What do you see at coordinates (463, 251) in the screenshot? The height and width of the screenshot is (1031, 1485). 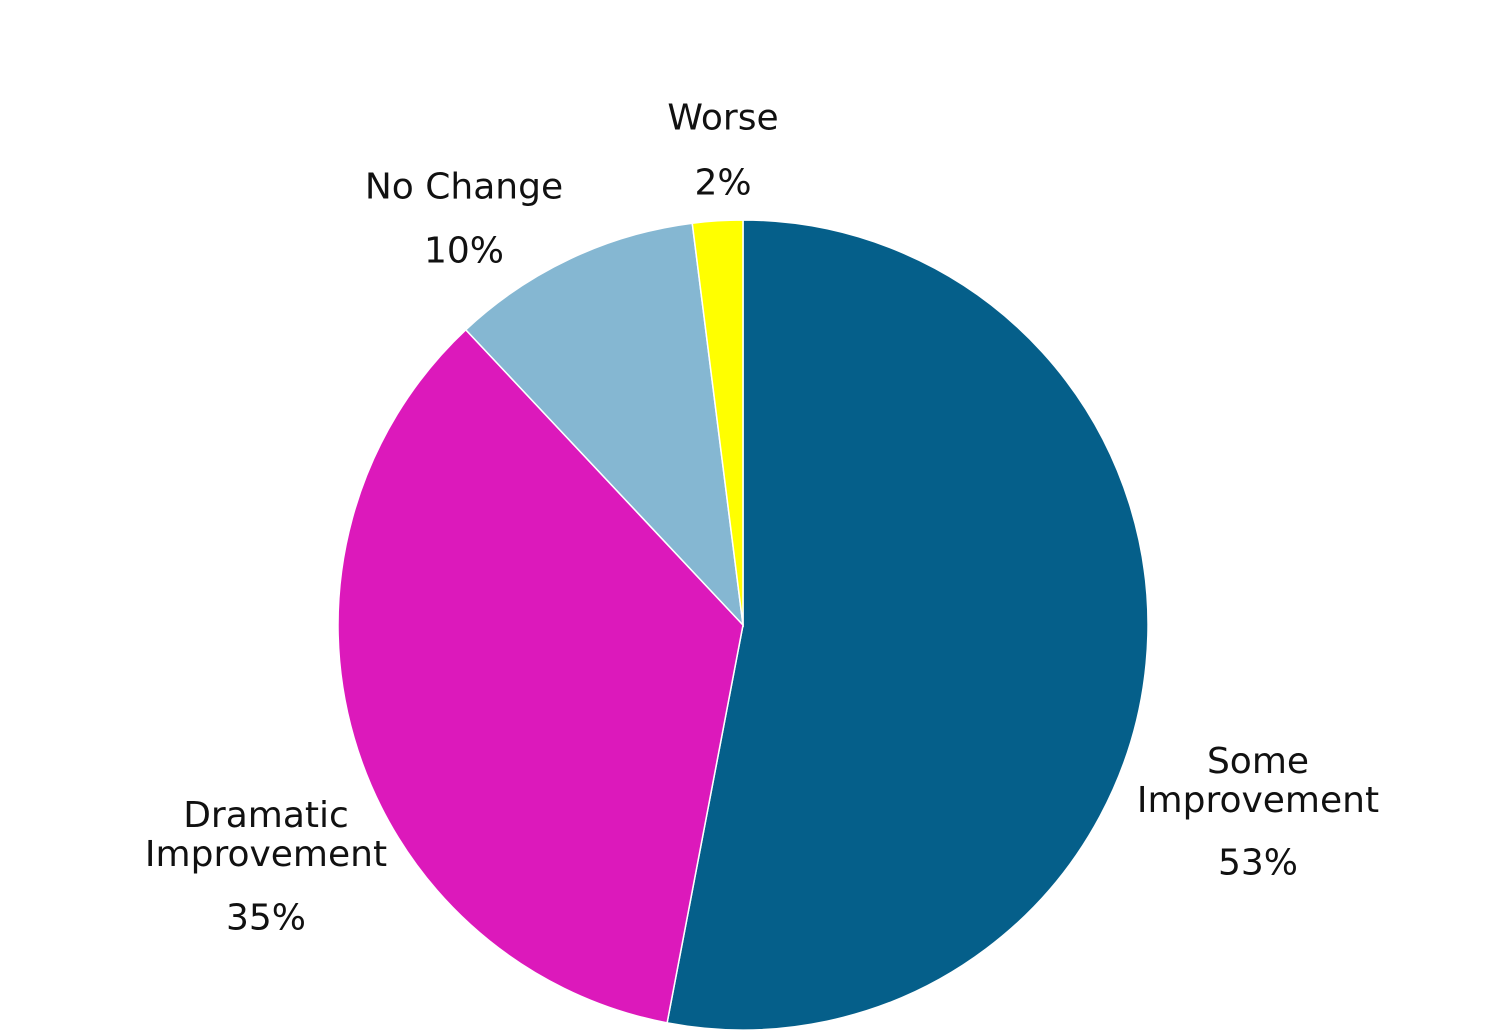 I see `slice-value-label: 10%` at bounding box center [463, 251].